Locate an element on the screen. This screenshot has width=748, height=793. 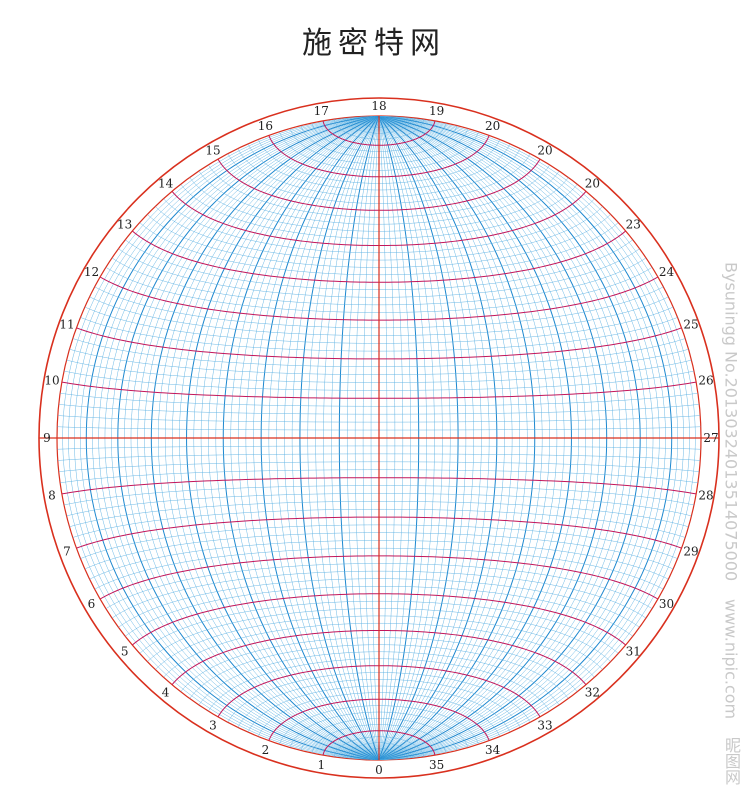
tick-label: 4 is located at coordinates (166, 692).